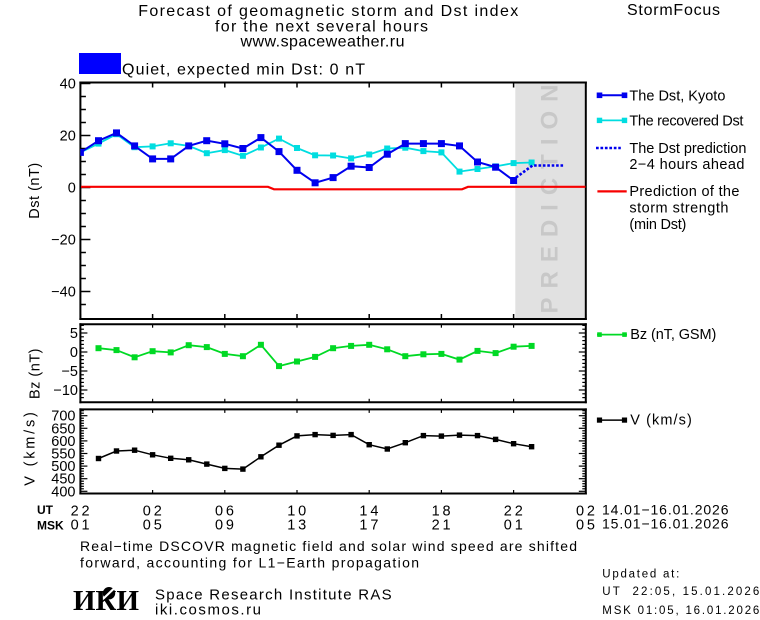  Describe the element at coordinates (63, 241) in the screenshot. I see `svg-text: −20` at that location.